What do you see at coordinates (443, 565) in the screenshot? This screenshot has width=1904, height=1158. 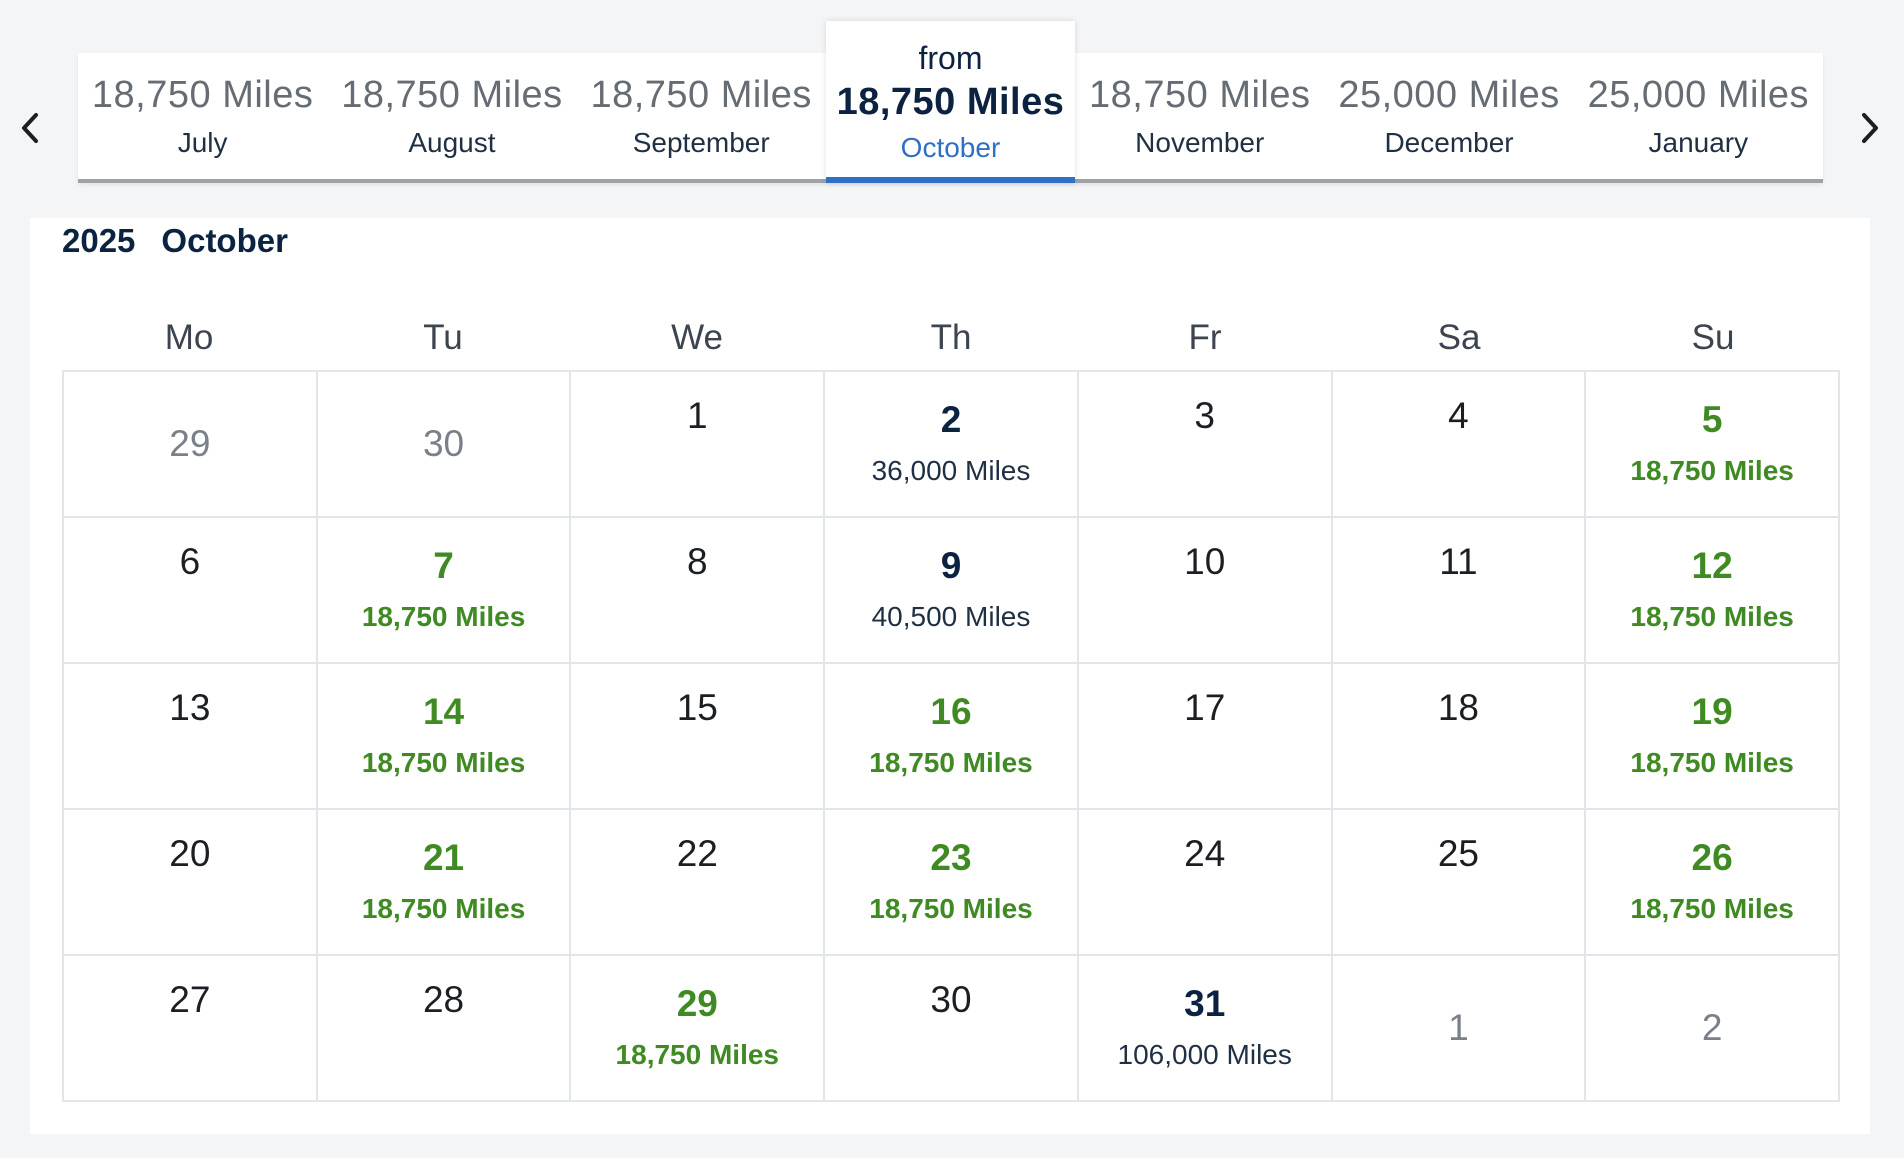 I see `day-number: 7` at bounding box center [443, 565].